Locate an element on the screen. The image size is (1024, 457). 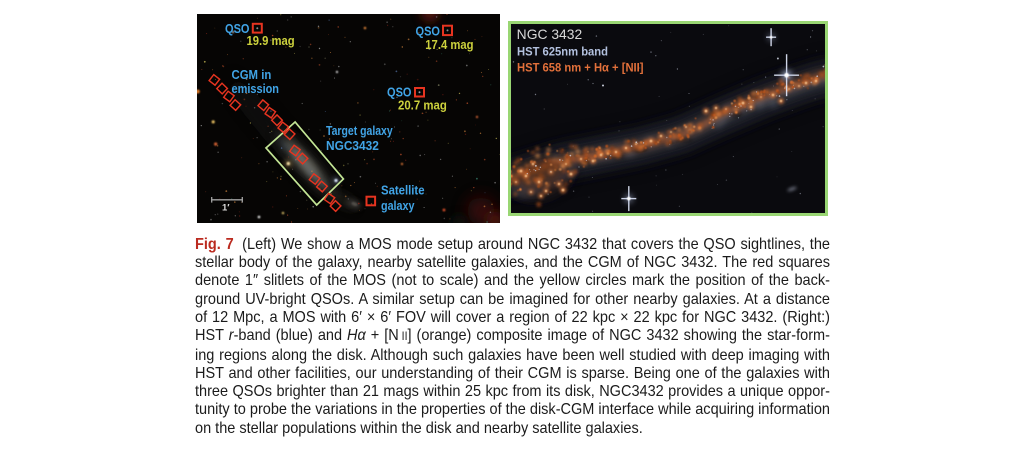
svg-text: 1′ is located at coordinates (226, 208).